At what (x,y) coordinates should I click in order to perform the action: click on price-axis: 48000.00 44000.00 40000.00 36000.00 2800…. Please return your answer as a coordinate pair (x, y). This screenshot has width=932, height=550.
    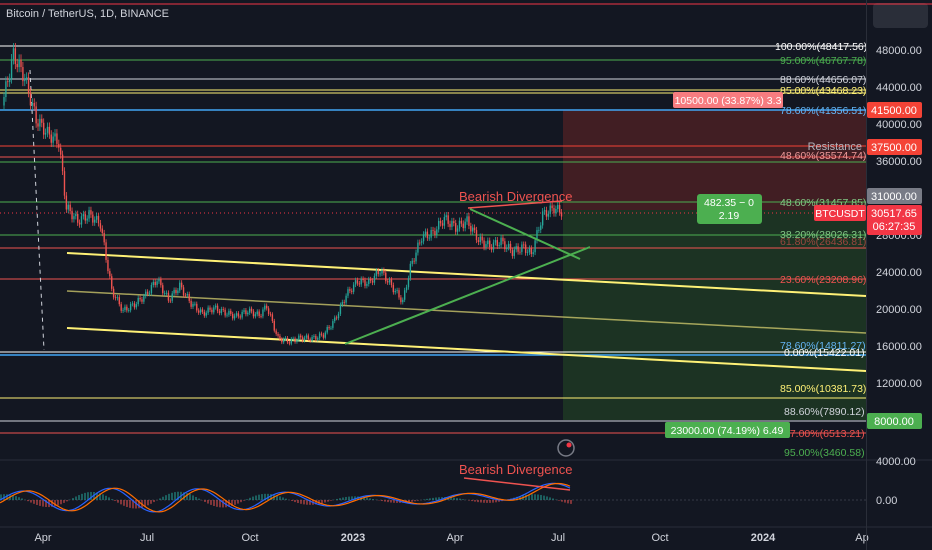
    Looking at the image, I should click on (899, 217).